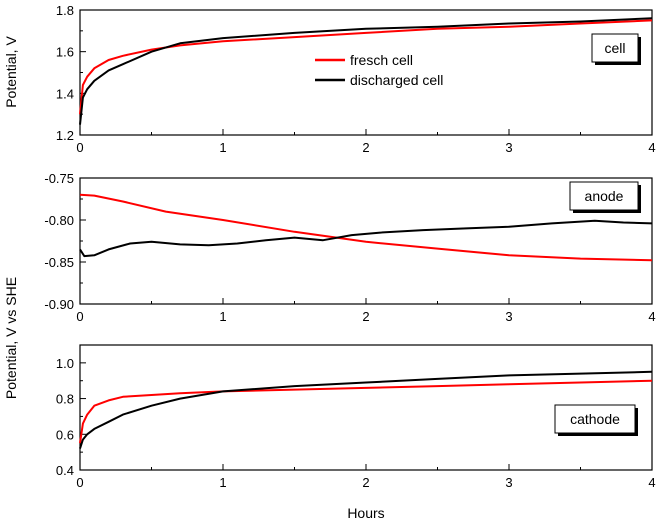  What do you see at coordinates (396, 80) in the screenshot?
I see `legend-entry-label: discharged cell` at bounding box center [396, 80].